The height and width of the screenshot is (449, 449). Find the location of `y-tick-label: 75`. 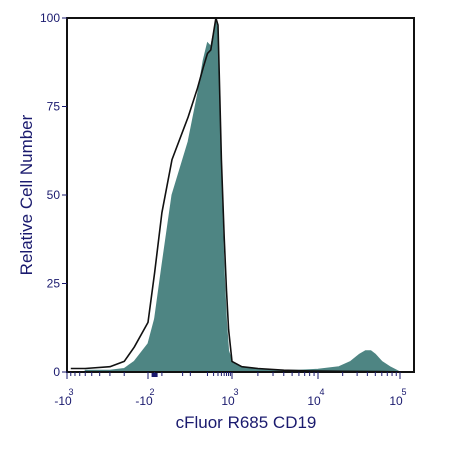

y-tick-label: 75 is located at coordinates (54, 107).